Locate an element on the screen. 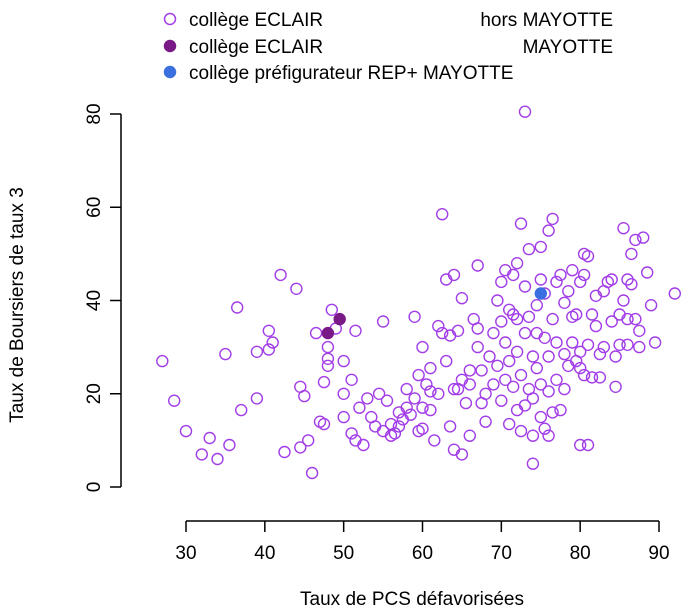  x-axis-label: Taux de PCS défavorisées is located at coordinates (412, 599).